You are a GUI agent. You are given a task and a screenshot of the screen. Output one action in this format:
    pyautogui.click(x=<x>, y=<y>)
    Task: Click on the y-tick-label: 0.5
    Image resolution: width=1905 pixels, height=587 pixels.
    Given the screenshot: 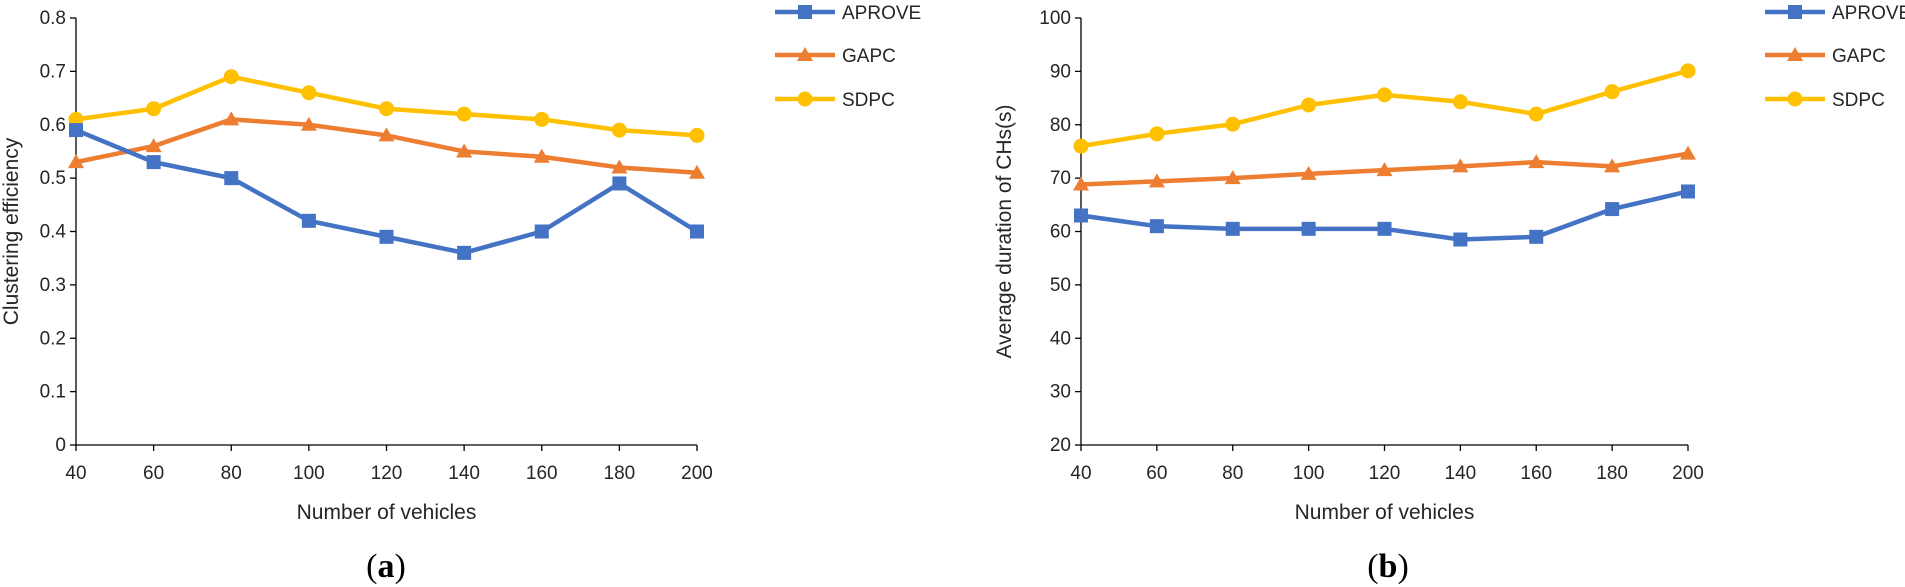 What is the action you would take?
    pyautogui.click(x=53, y=178)
    